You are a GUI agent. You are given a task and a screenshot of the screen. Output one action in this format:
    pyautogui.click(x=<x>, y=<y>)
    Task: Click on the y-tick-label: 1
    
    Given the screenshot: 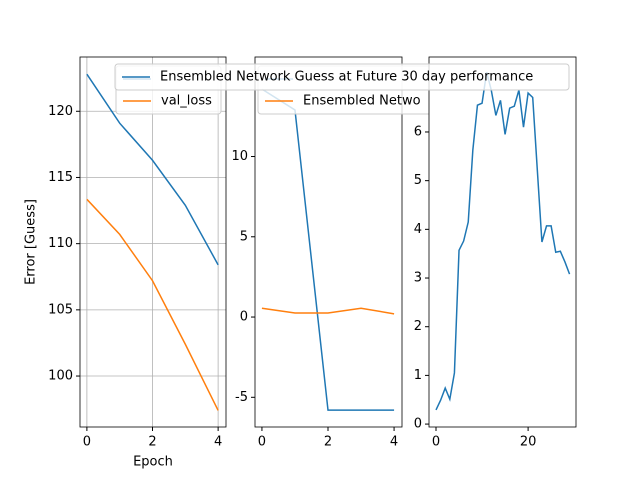 What is the action you would take?
    pyautogui.click(x=418, y=375)
    